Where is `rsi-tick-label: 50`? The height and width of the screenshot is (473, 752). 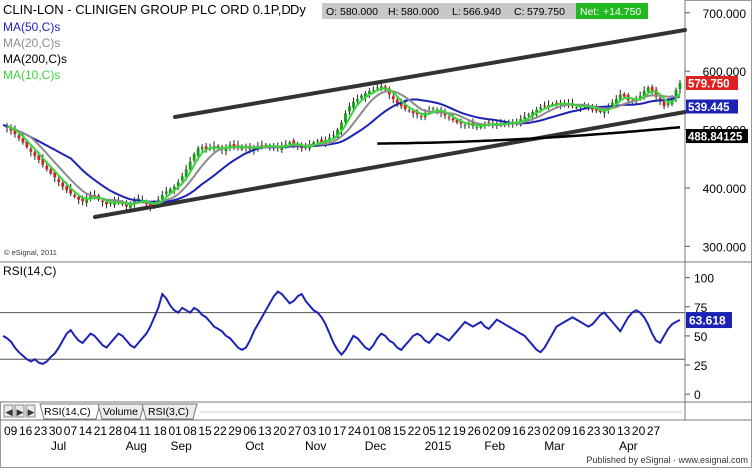
rsi-tick-label: 50 is located at coordinates (701, 337).